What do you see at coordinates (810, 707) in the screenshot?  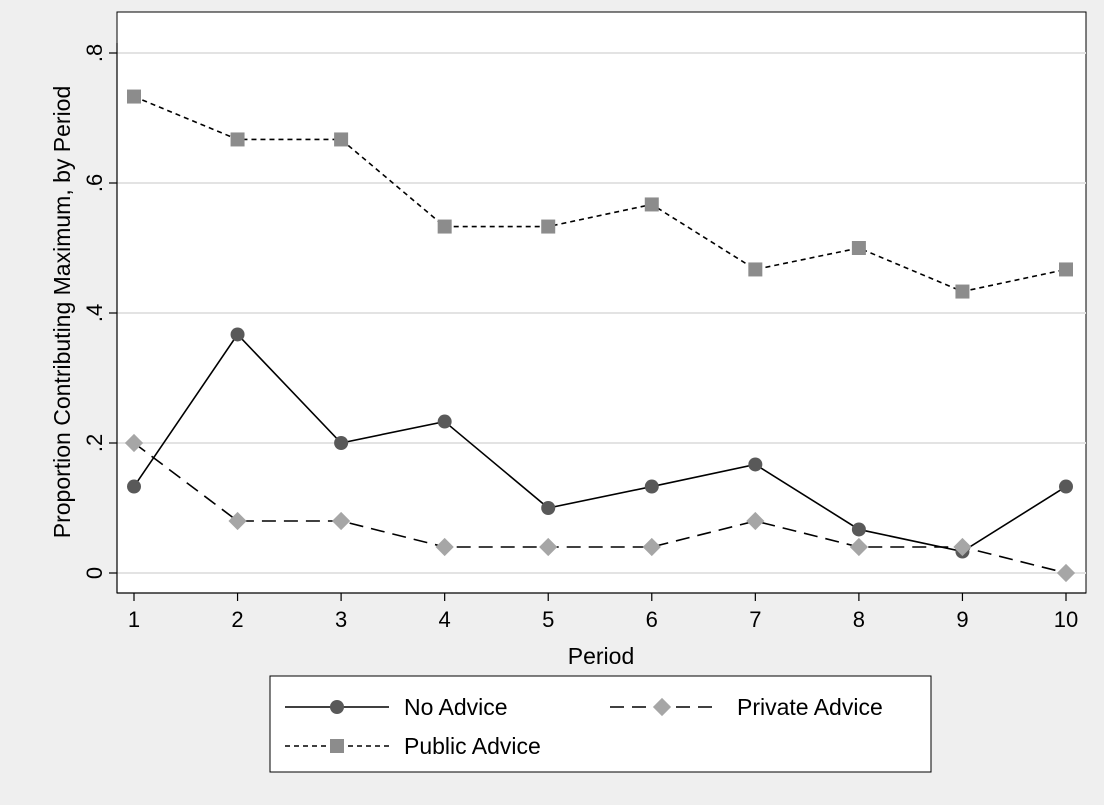 I see `legend-label-1: Private Advice` at bounding box center [810, 707].